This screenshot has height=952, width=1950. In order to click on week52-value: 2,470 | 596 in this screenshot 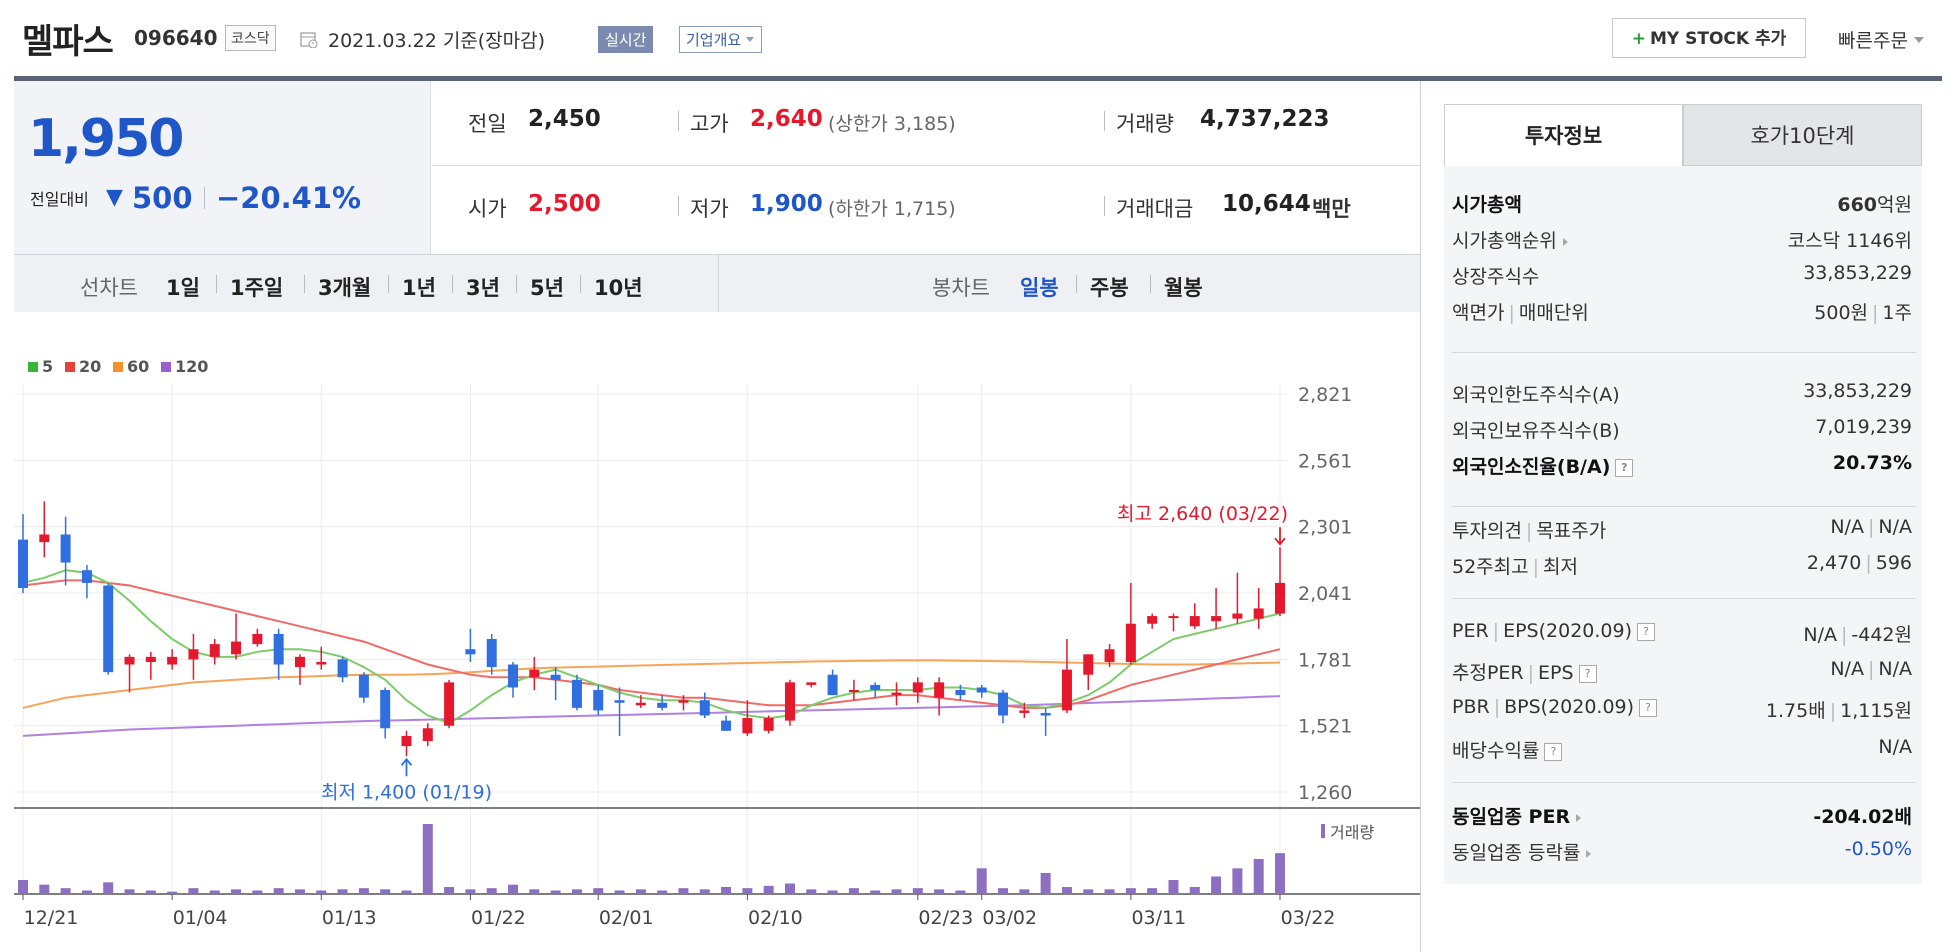, I will do `click(1859, 563)`.